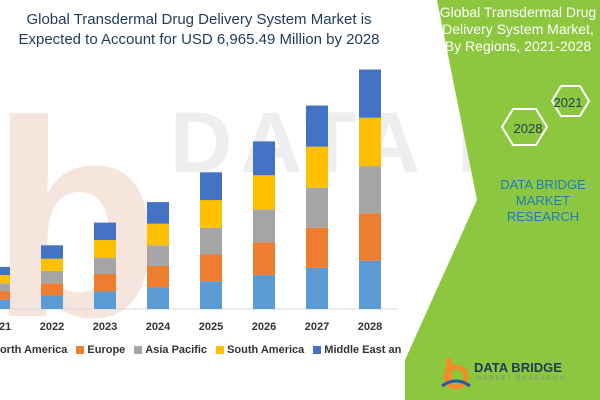 The width and height of the screenshot is (600, 400). Describe the element at coordinates (5, 304) in the screenshot. I see `bar-segment-2021-north-america` at that location.